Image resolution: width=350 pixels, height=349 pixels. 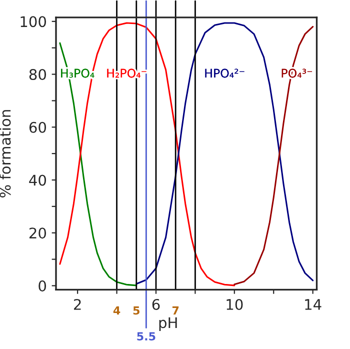 I want to click on x-axis-title: pH, so click(x=168, y=324).